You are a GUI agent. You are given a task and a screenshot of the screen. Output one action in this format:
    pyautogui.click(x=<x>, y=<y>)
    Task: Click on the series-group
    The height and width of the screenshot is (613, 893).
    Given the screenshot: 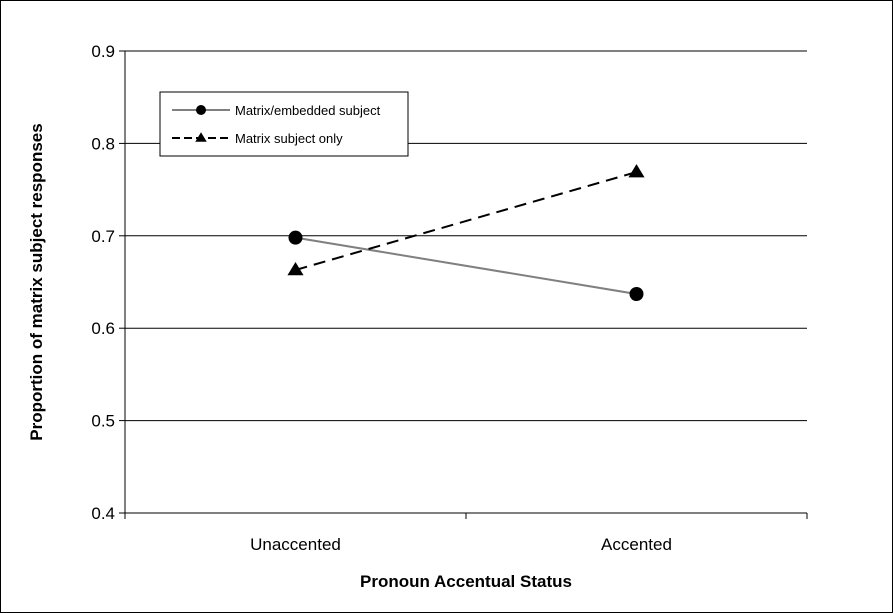 What is the action you would take?
    pyautogui.click(x=466, y=233)
    